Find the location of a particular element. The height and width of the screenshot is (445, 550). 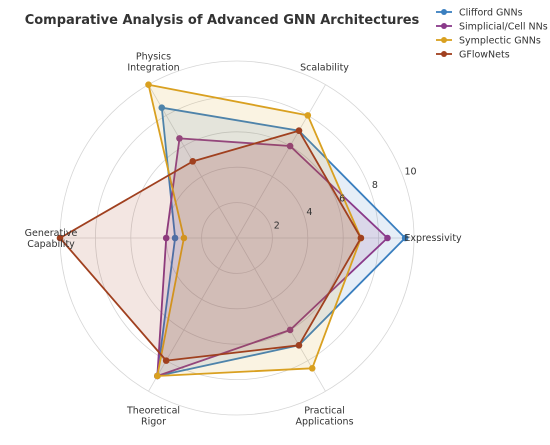

axis-label: Practical Applications is located at coordinates (324, 416).